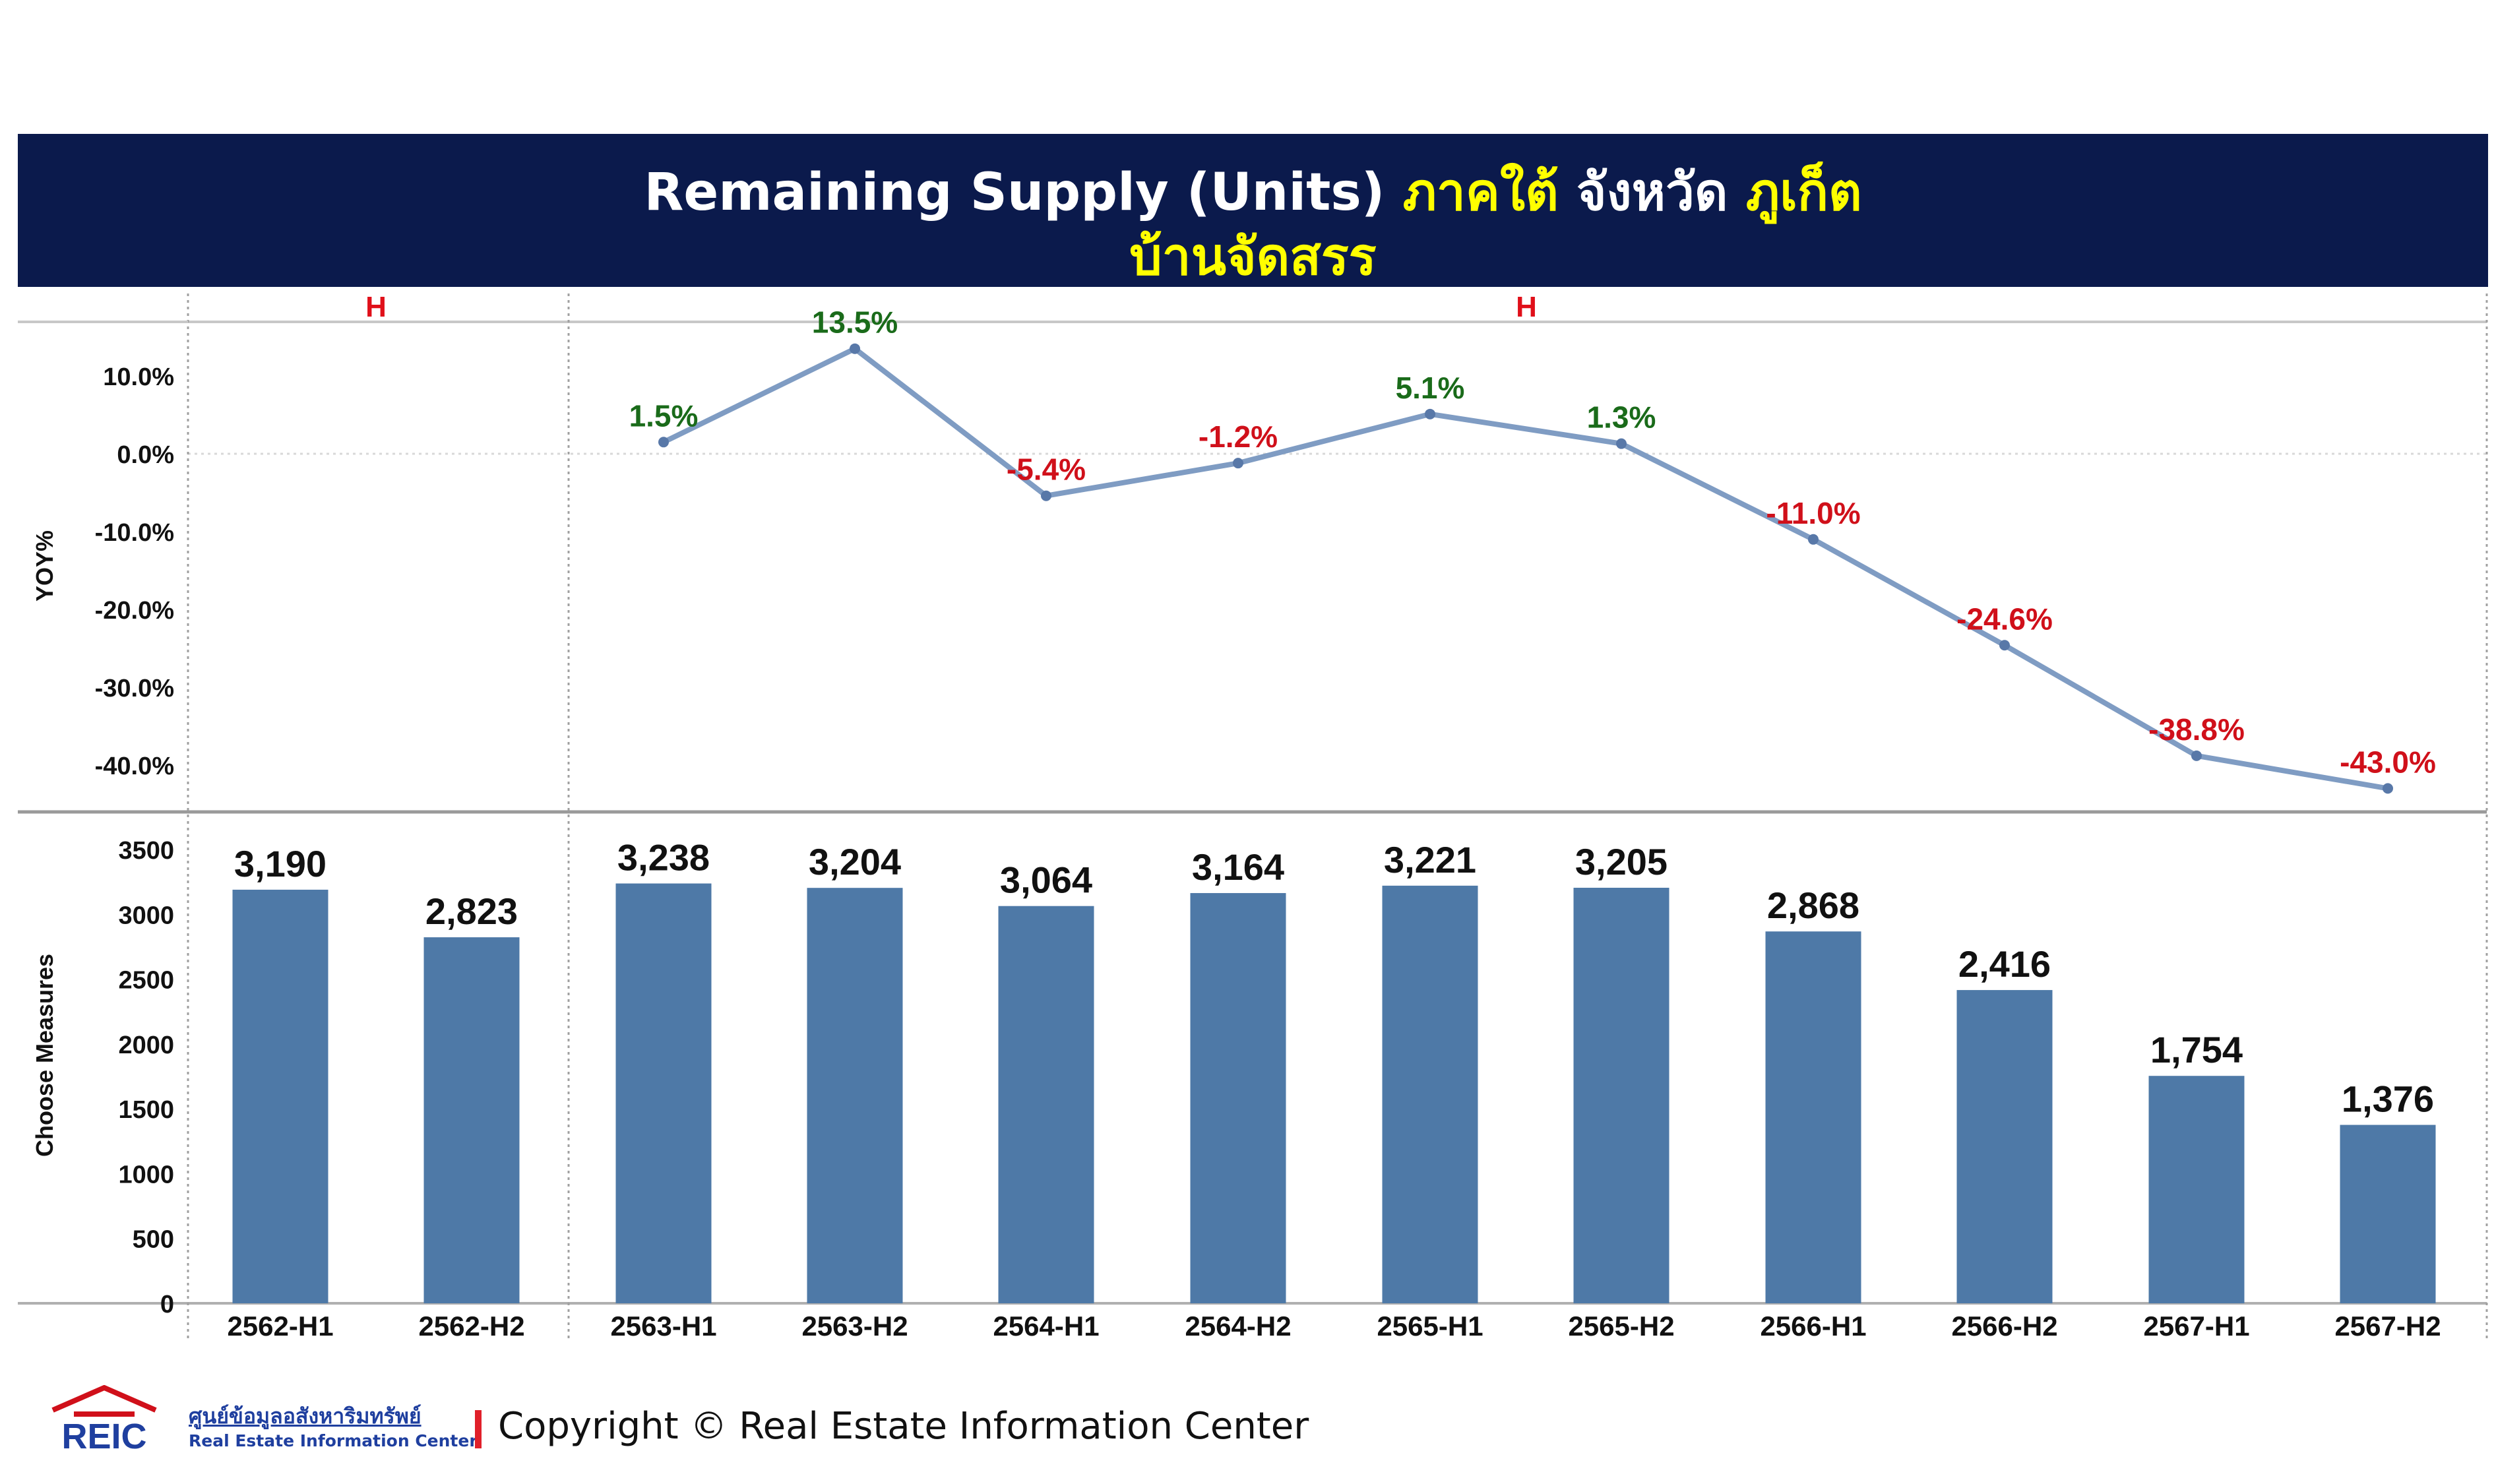  I want to click on x-tick-label: 2567-H2, so click(2387, 1327).